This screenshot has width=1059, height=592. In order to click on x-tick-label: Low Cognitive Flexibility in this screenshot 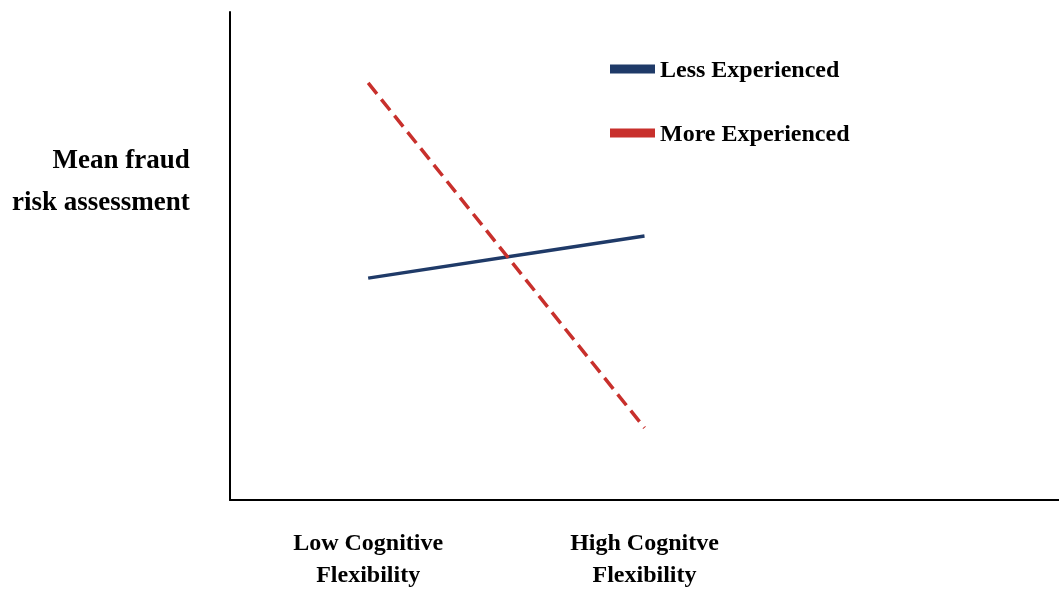, I will do `click(368, 558)`.